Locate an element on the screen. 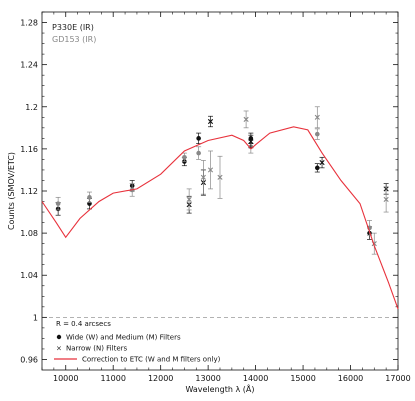  annotation-gd153: GD153 (IR) is located at coordinates (74, 39).